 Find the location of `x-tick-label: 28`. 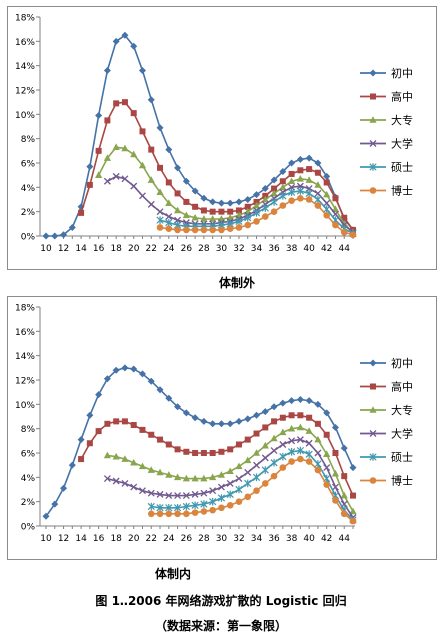

x-tick-label: 28 is located at coordinates (204, 249).